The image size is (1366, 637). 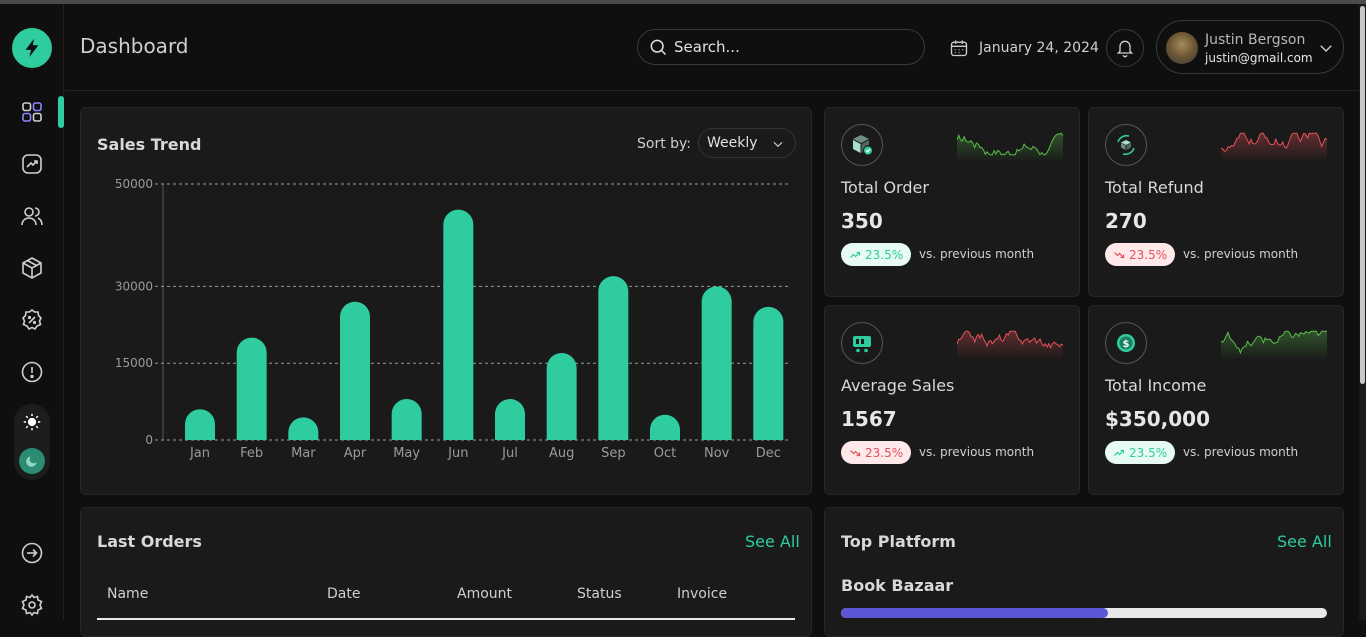 I want to click on theme-toggle, so click(x=32, y=442).